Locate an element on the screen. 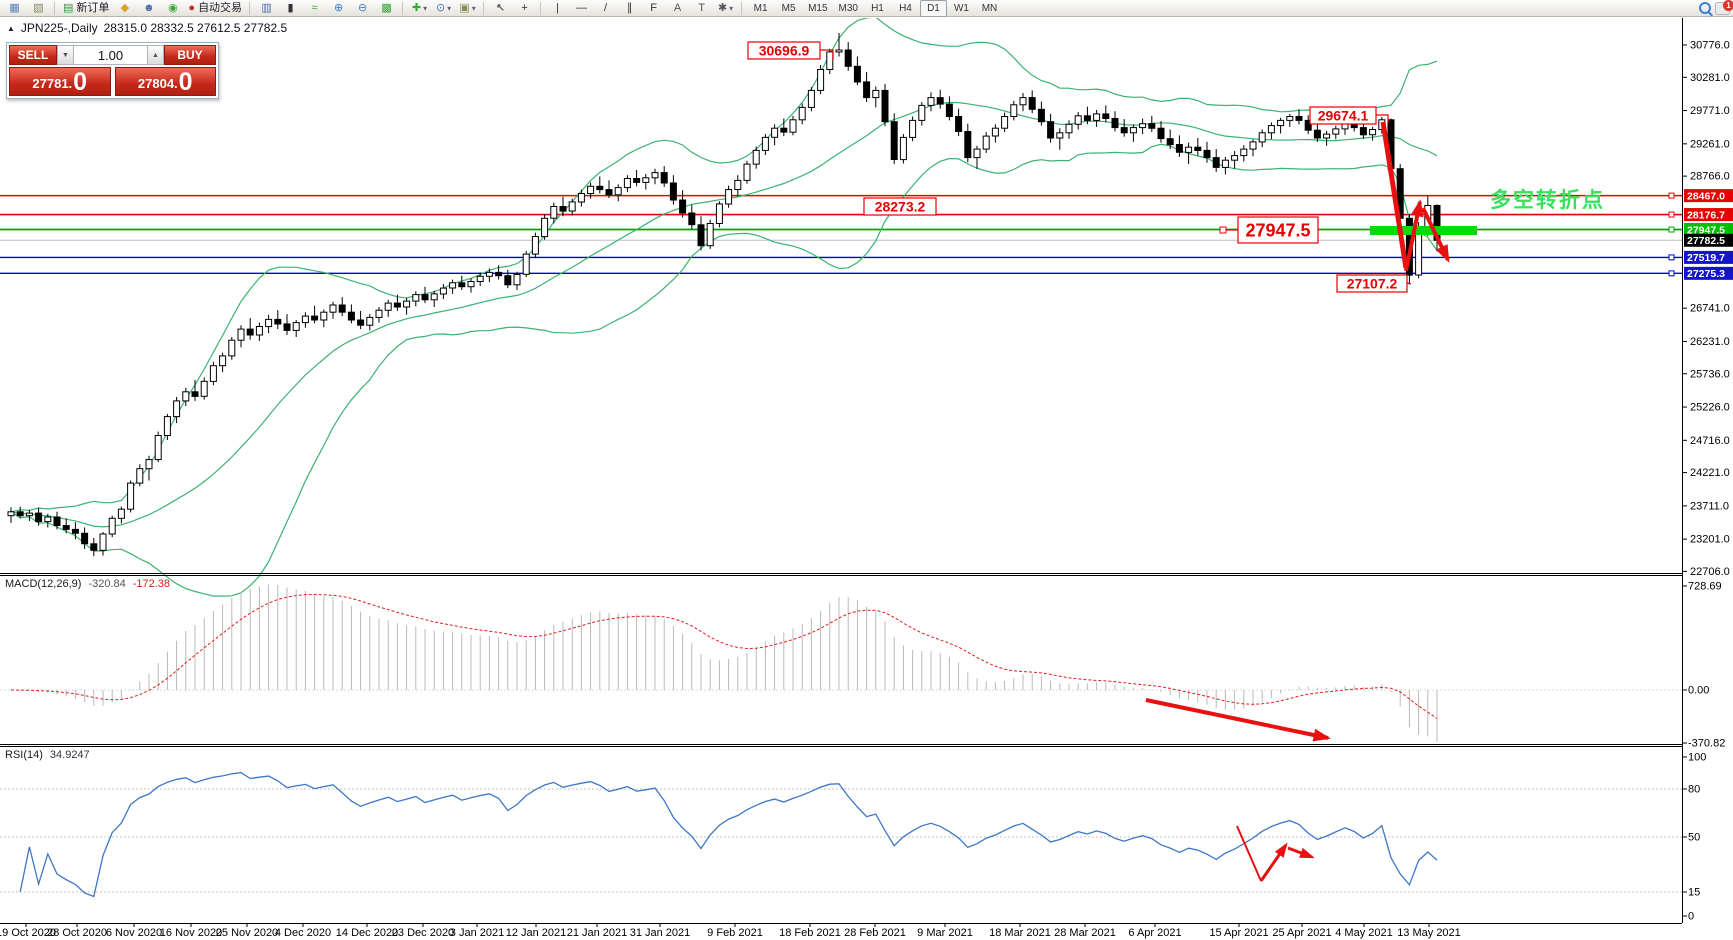 This screenshot has height=940, width=1733. zoom-out-icon: ⊖ is located at coordinates (362, 8).